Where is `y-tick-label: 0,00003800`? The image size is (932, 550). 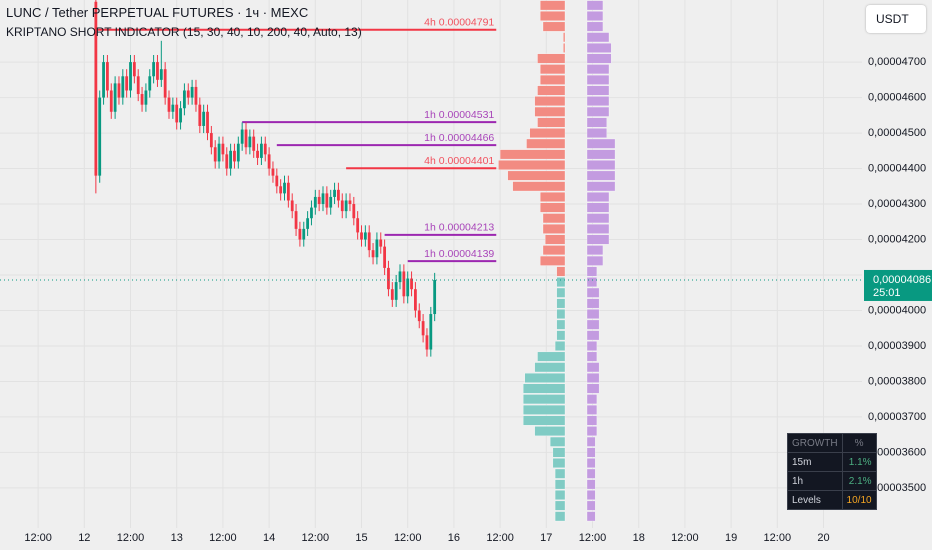
y-tick-label: 0,00003800 is located at coordinates (897, 381).